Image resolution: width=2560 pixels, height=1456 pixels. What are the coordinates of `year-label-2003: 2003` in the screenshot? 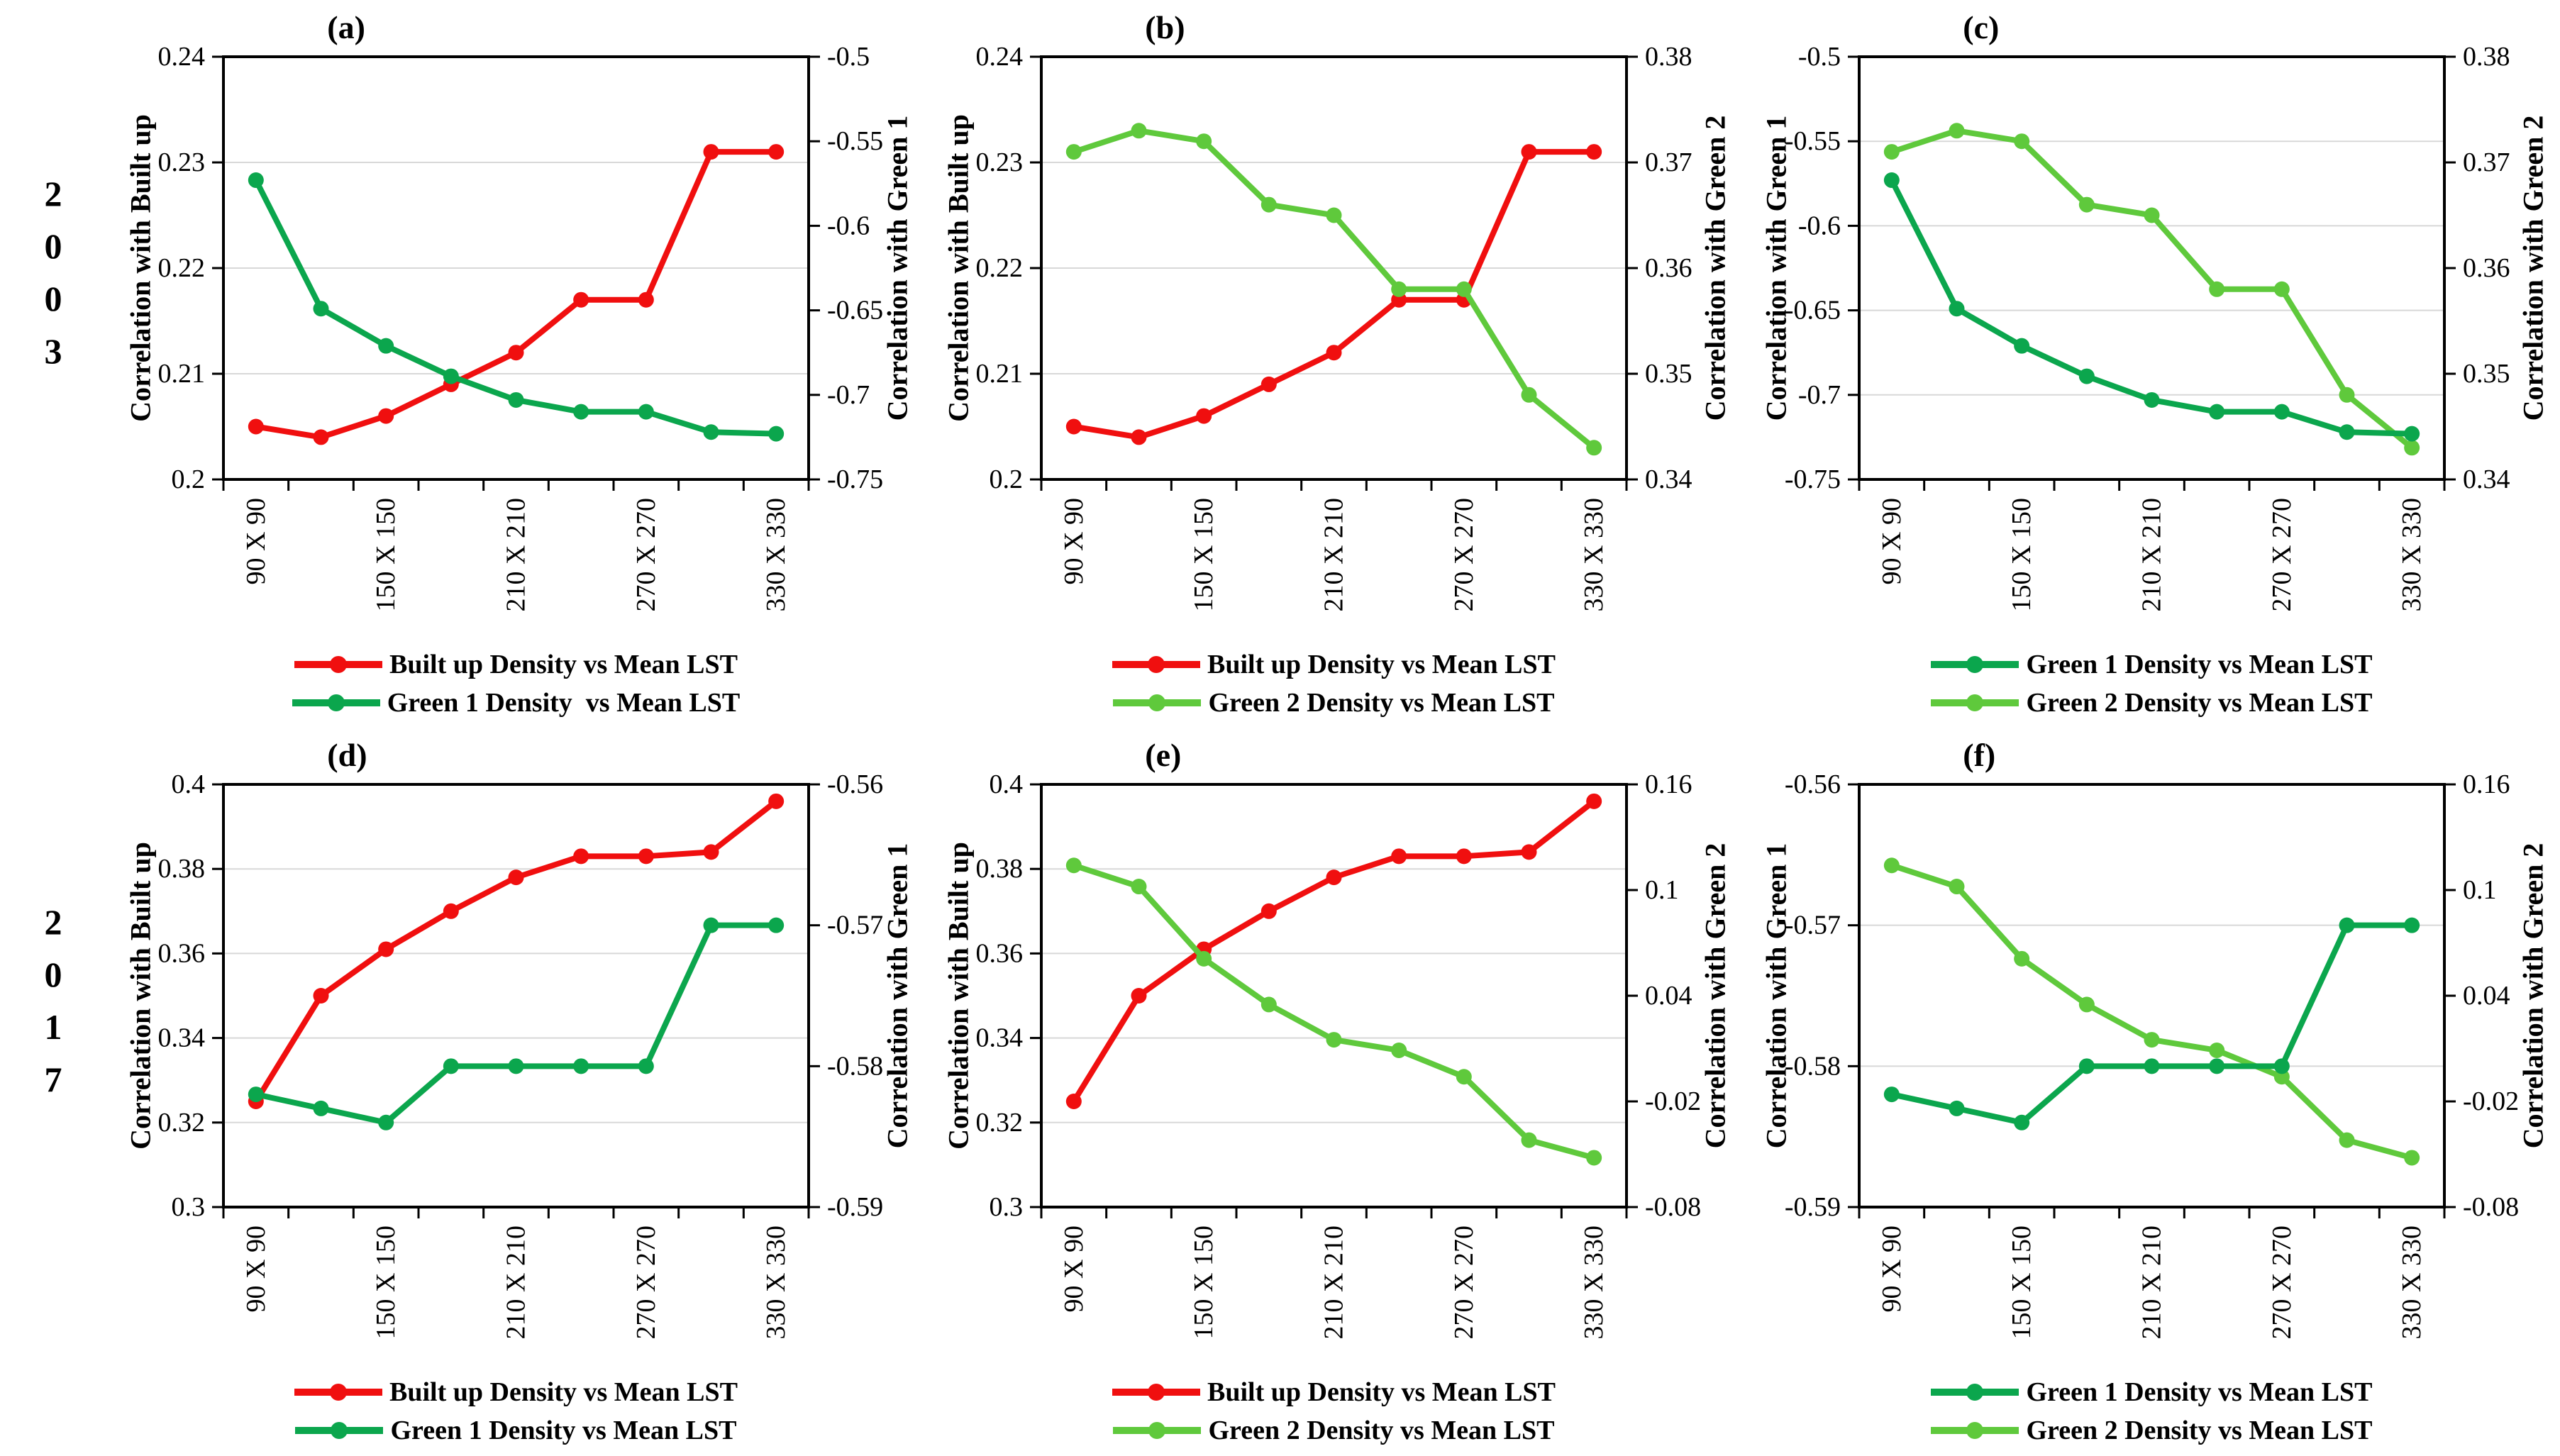 It's located at (53, 279).